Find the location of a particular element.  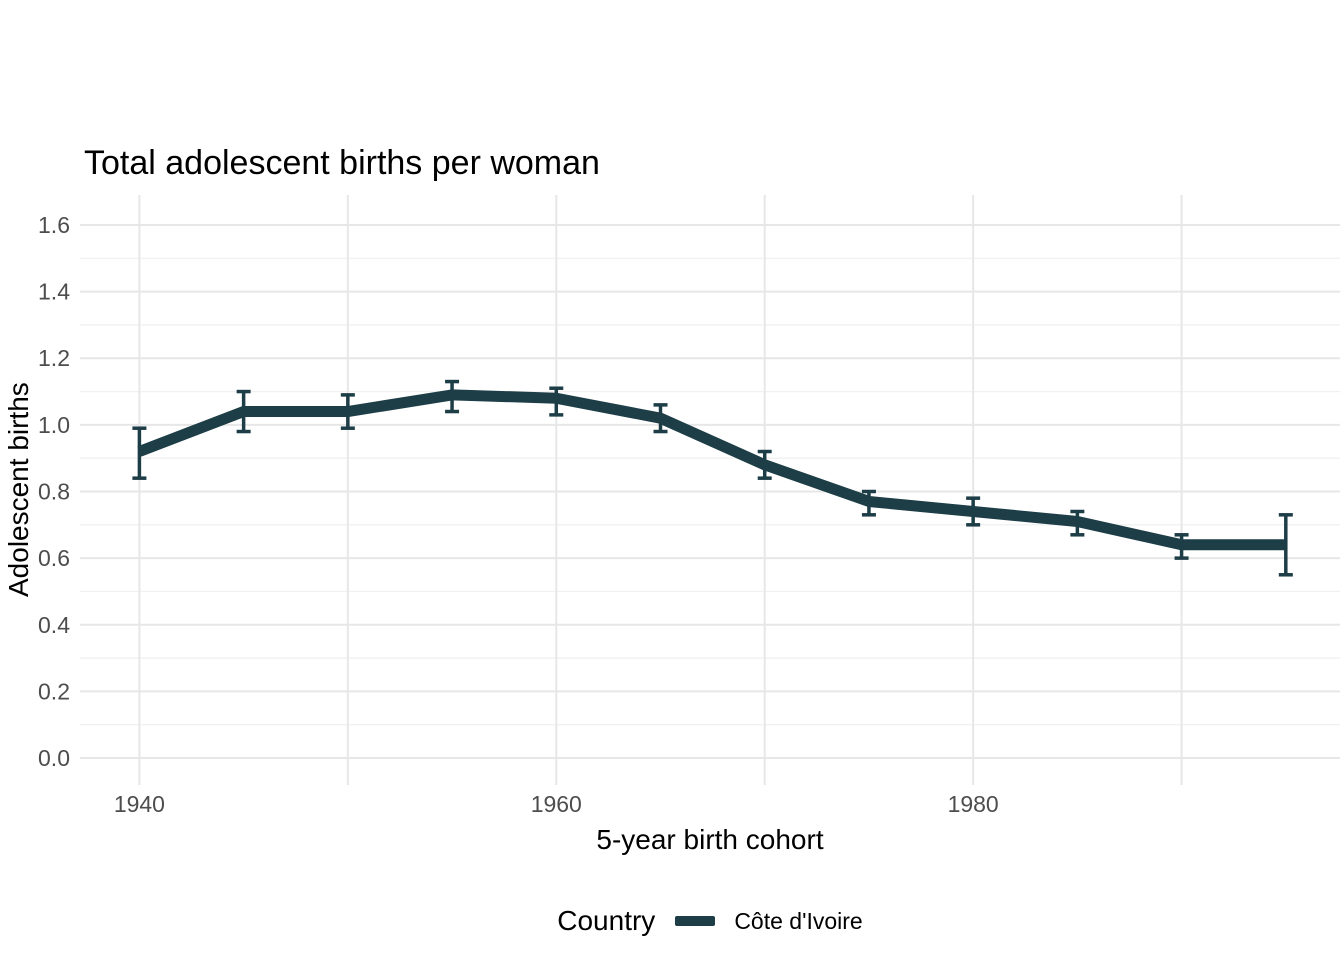

legend: Country Côte d'Ivoire is located at coordinates (710, 921).